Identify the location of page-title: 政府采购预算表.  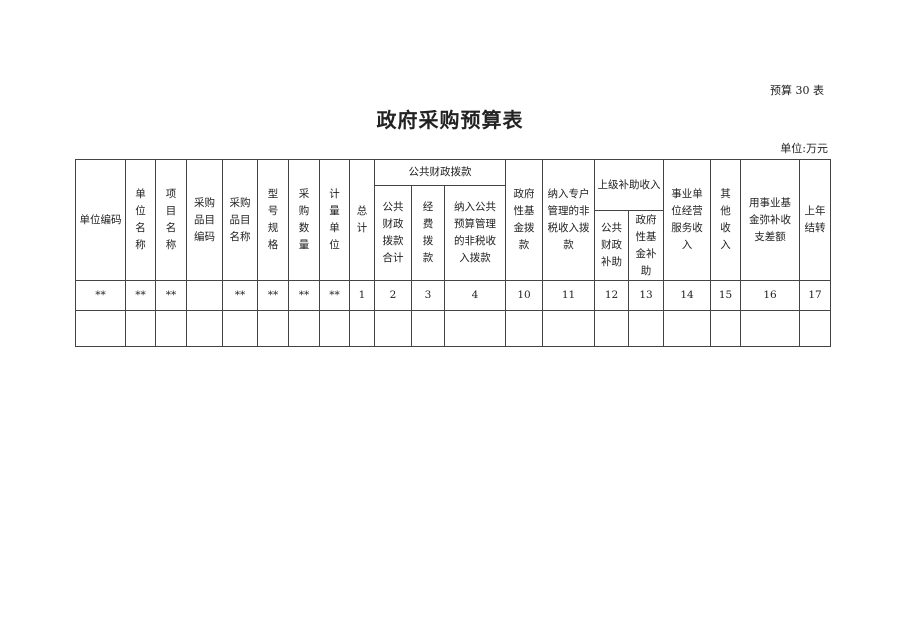
(450, 120).